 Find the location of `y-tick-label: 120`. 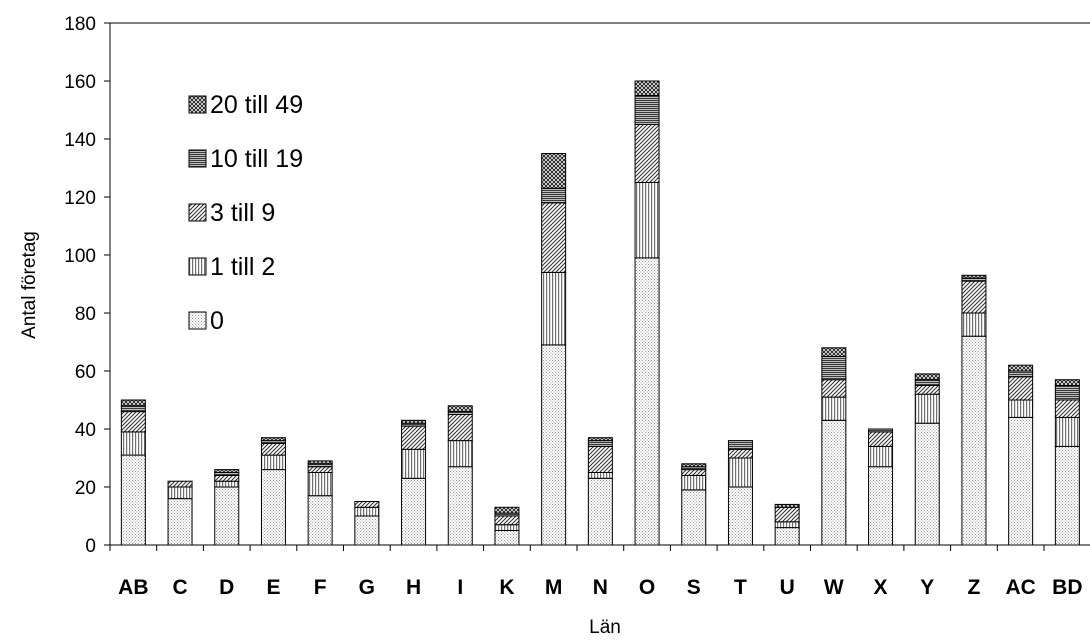

y-tick-label: 120 is located at coordinates (80, 198).